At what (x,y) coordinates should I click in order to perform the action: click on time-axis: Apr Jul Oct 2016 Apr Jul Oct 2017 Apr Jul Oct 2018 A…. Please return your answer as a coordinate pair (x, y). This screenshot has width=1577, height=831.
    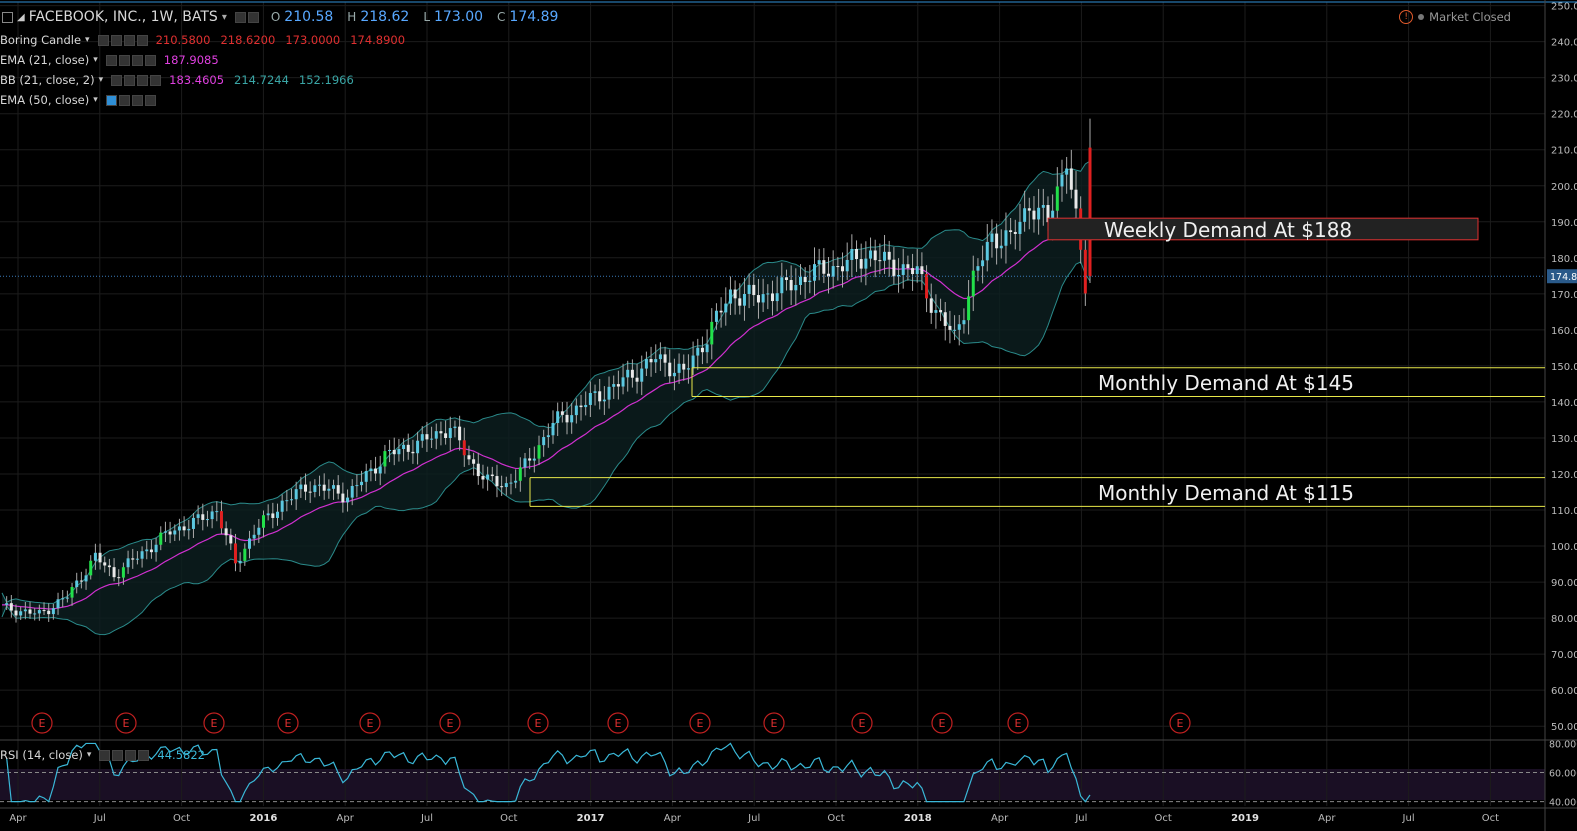
    Looking at the image, I should click on (754, 818).